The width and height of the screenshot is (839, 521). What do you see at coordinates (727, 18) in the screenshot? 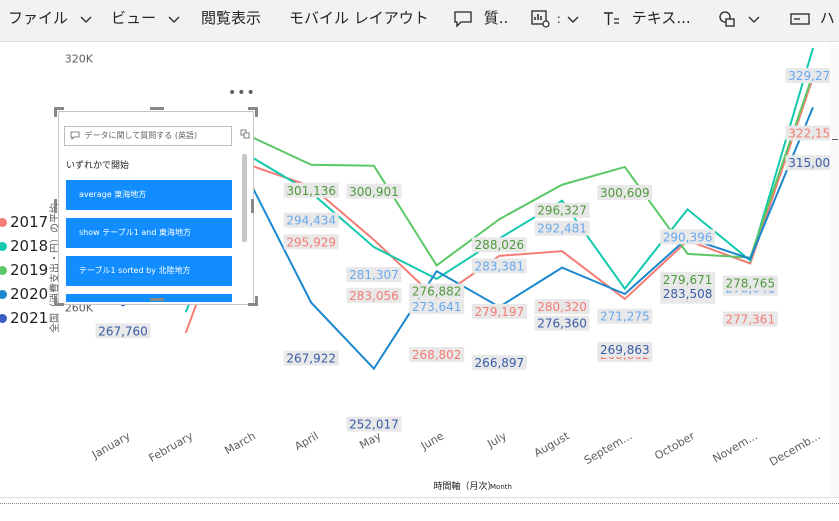
I see `shapes-icon` at bounding box center [727, 18].